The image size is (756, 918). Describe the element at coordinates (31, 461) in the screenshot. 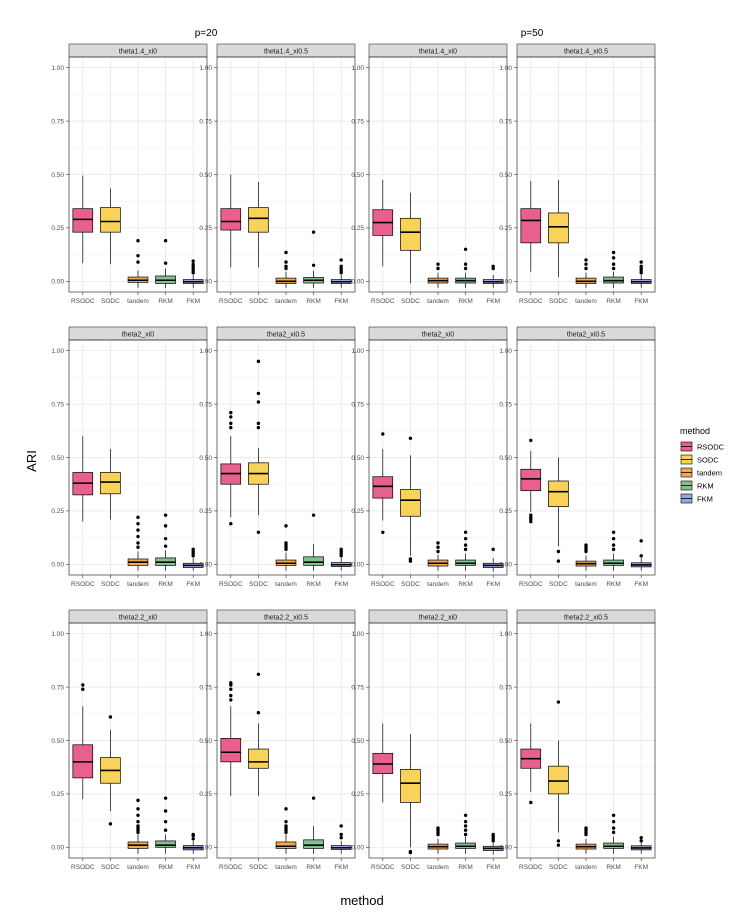

I see `y-axis-title: ARI` at that location.